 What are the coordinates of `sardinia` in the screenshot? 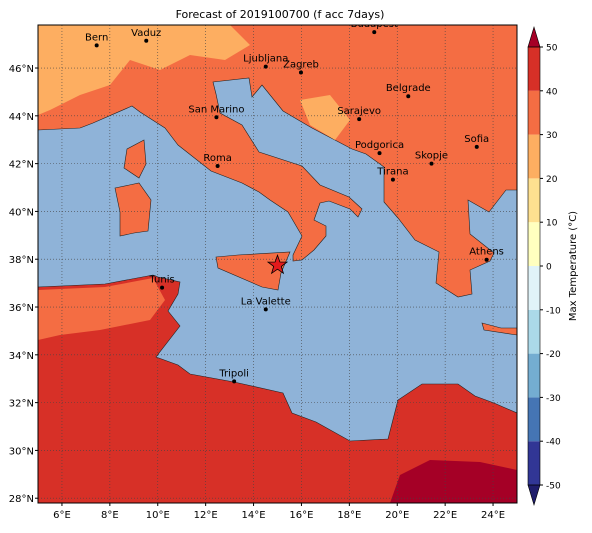 It's located at (133, 209).